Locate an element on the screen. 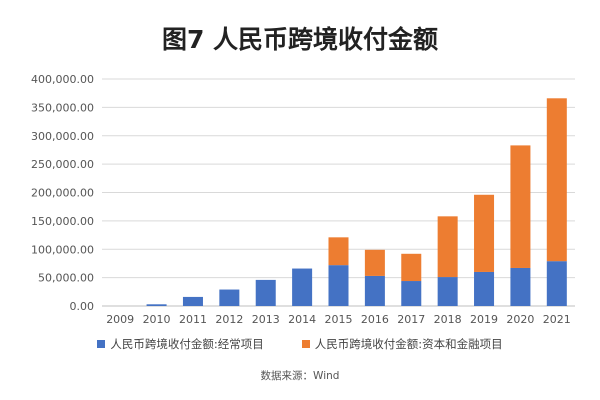 Image resolution: width=600 pixels, height=400 pixels. bar-current-2014 is located at coordinates (302, 287).